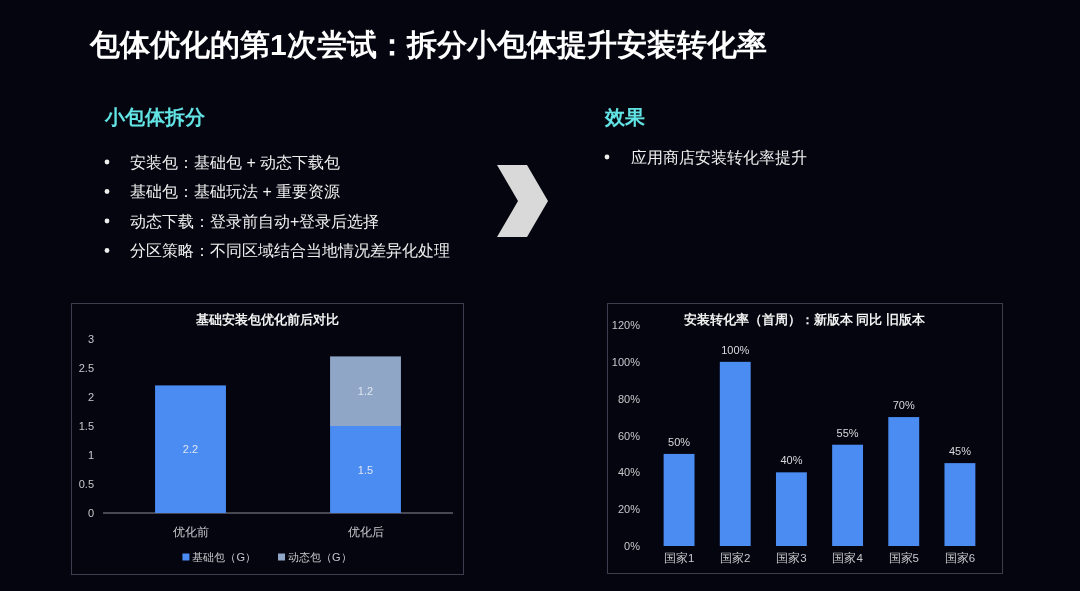  What do you see at coordinates (632, 546) in the screenshot?
I see `y-tick-label: 0%` at bounding box center [632, 546].